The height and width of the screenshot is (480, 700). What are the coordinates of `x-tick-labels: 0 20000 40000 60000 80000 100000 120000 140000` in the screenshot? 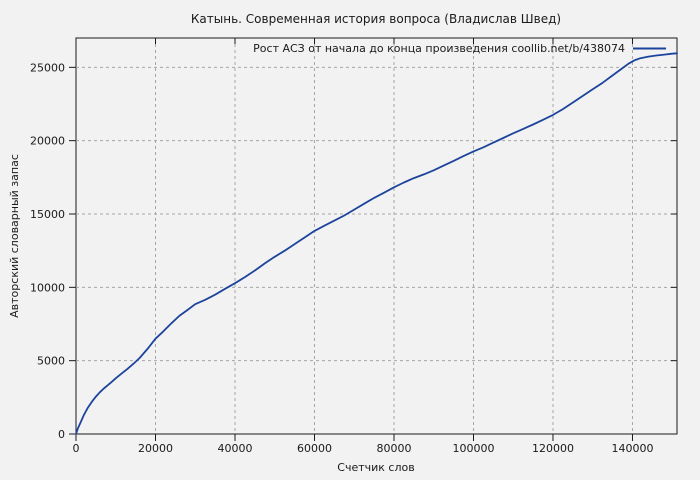 It's located at (363, 448).